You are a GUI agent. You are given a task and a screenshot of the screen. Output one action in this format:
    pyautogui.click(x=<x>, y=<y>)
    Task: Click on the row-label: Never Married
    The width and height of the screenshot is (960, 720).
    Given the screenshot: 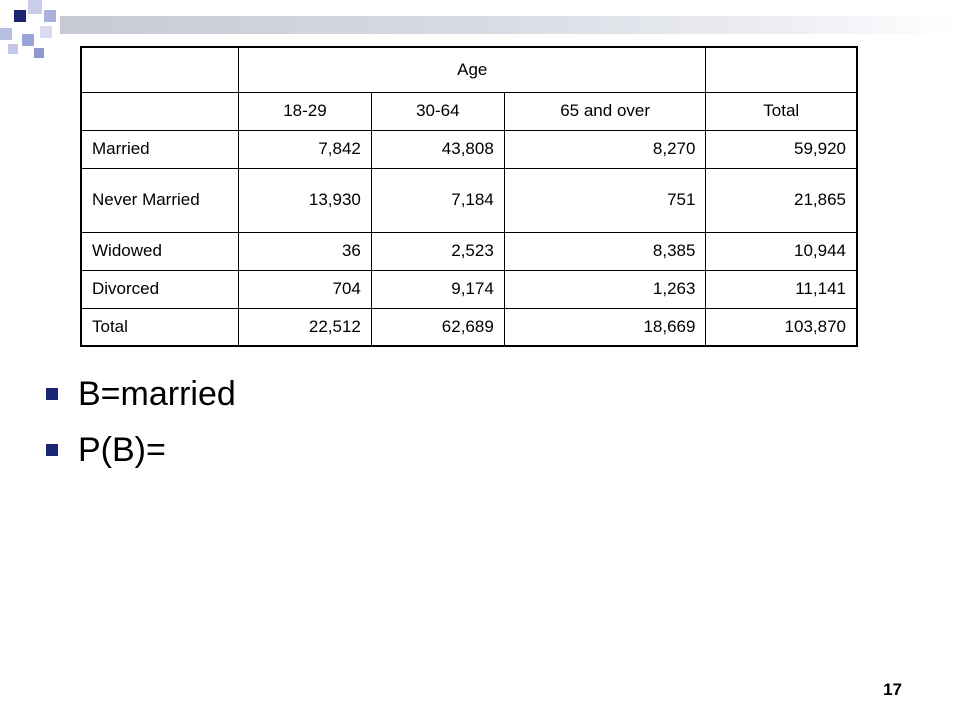 What is the action you would take?
    pyautogui.click(x=159, y=200)
    